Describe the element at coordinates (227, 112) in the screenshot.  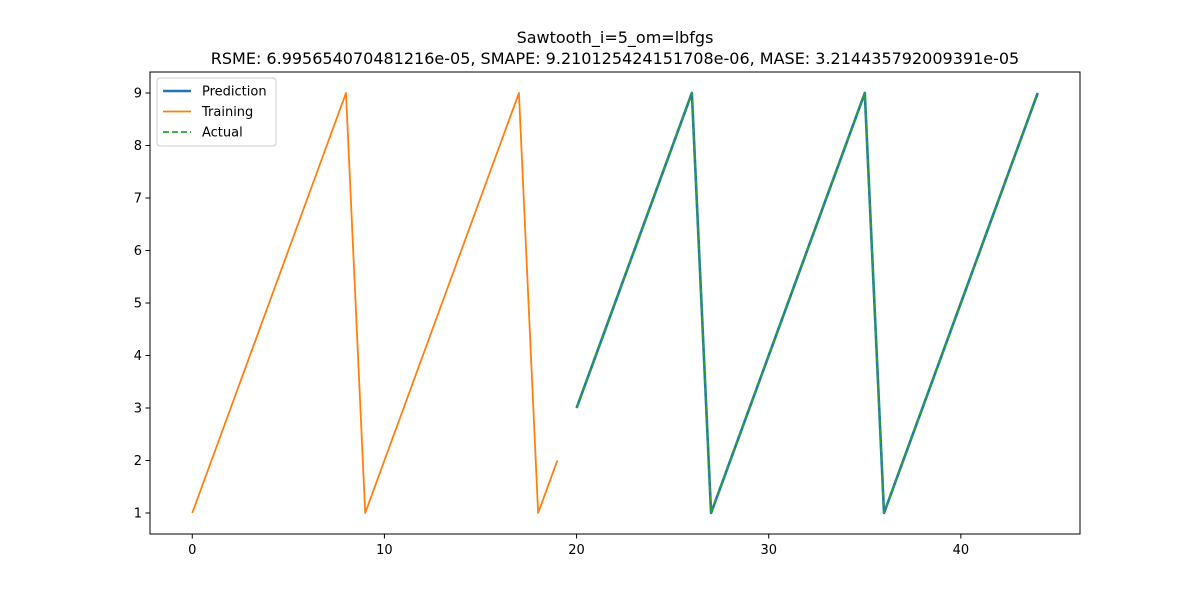
I see `legend-label-training: Training` at that location.